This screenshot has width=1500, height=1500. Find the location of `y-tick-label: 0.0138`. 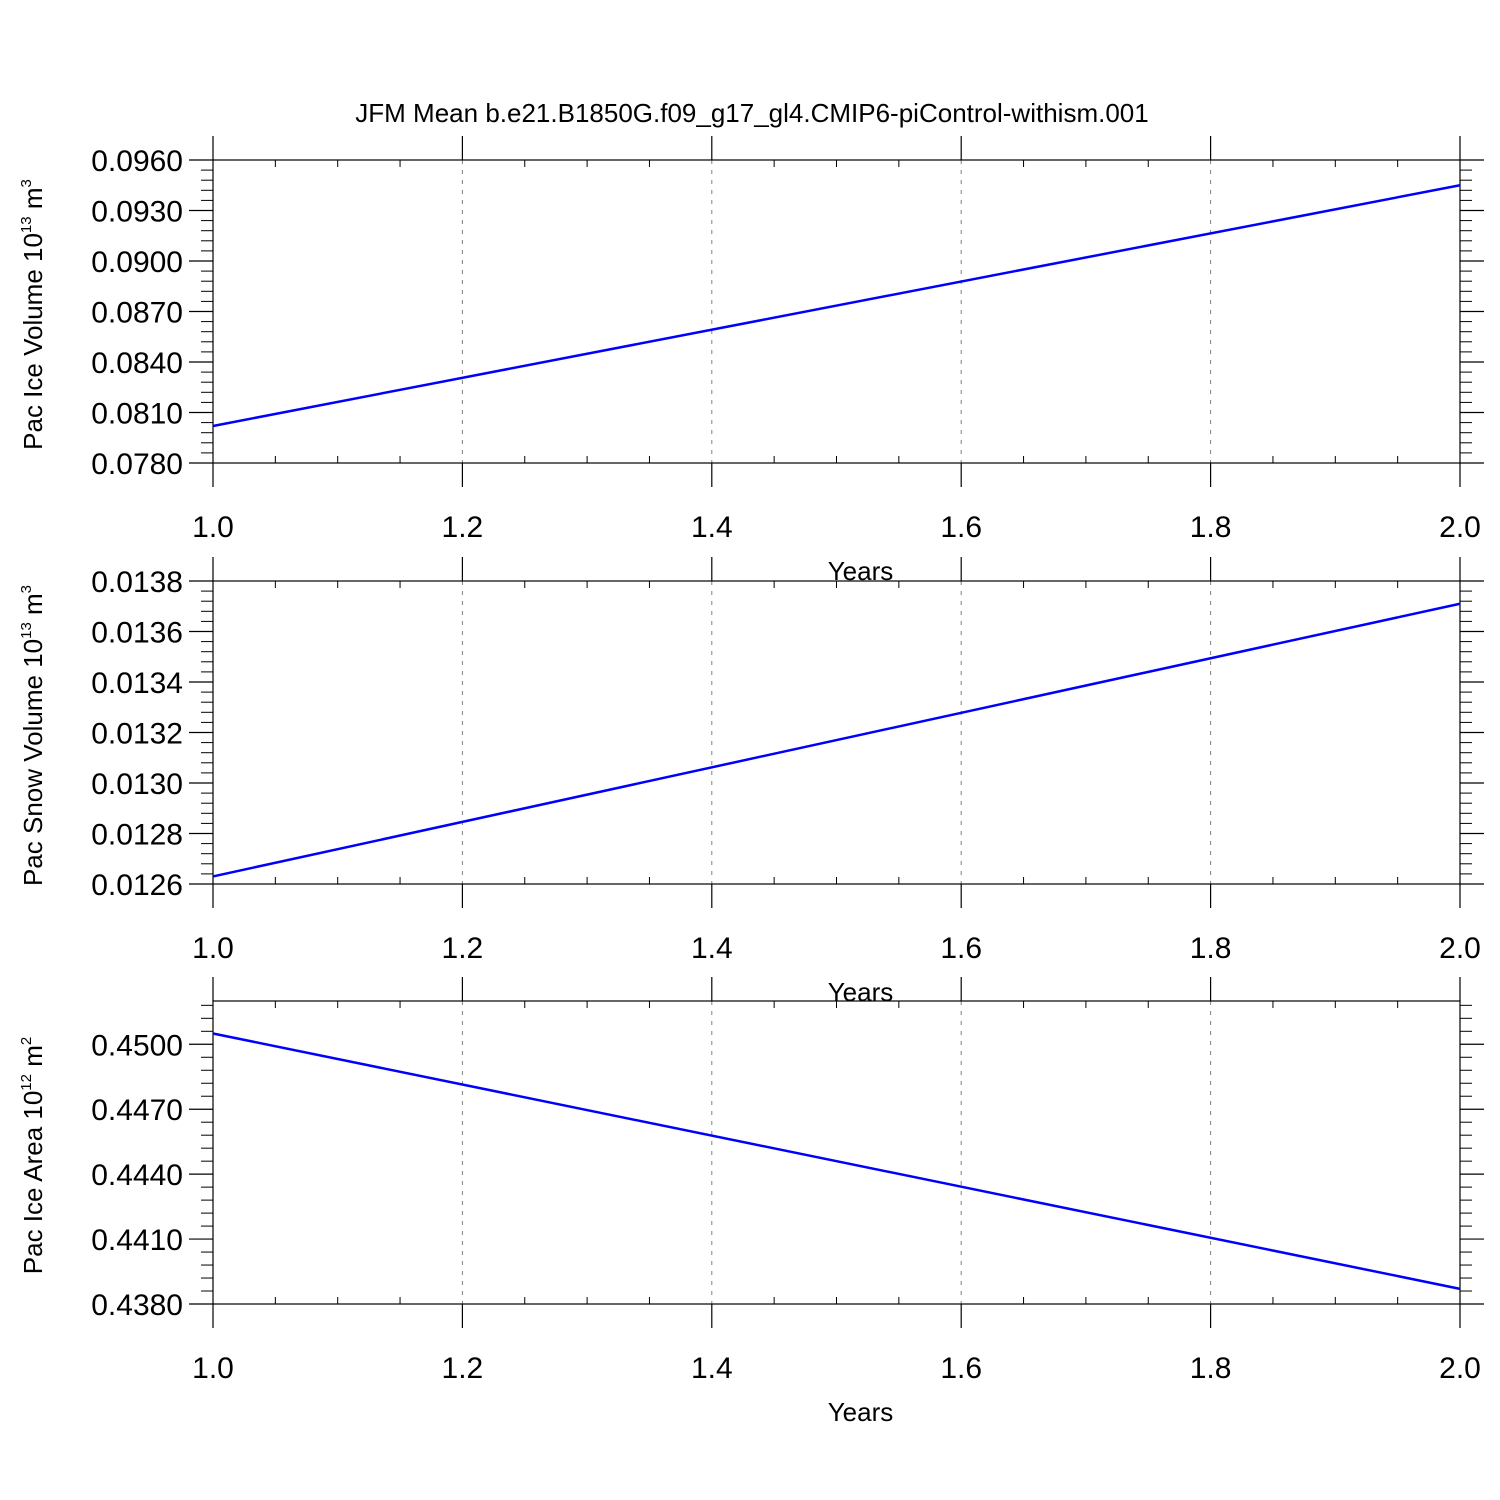

y-tick-label: 0.0138 is located at coordinates (137, 582).